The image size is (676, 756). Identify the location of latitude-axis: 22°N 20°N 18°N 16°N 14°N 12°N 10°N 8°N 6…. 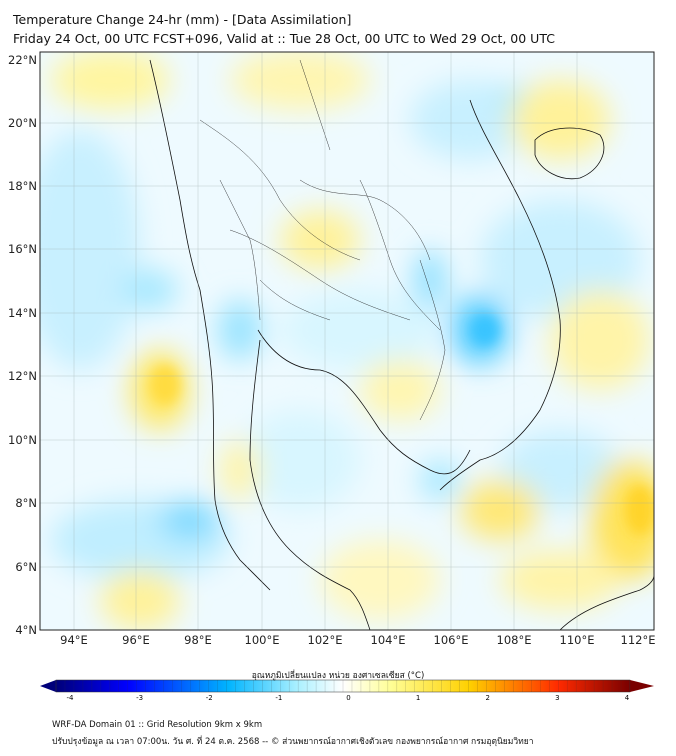
(22, 345).